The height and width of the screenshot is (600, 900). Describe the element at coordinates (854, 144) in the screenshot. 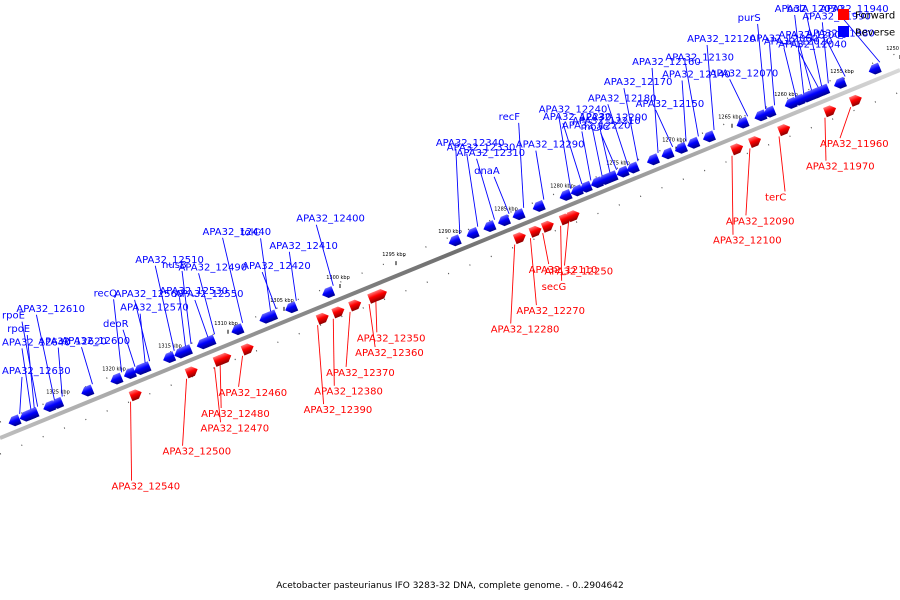

I see `gene-label: APA32_11960` at that location.